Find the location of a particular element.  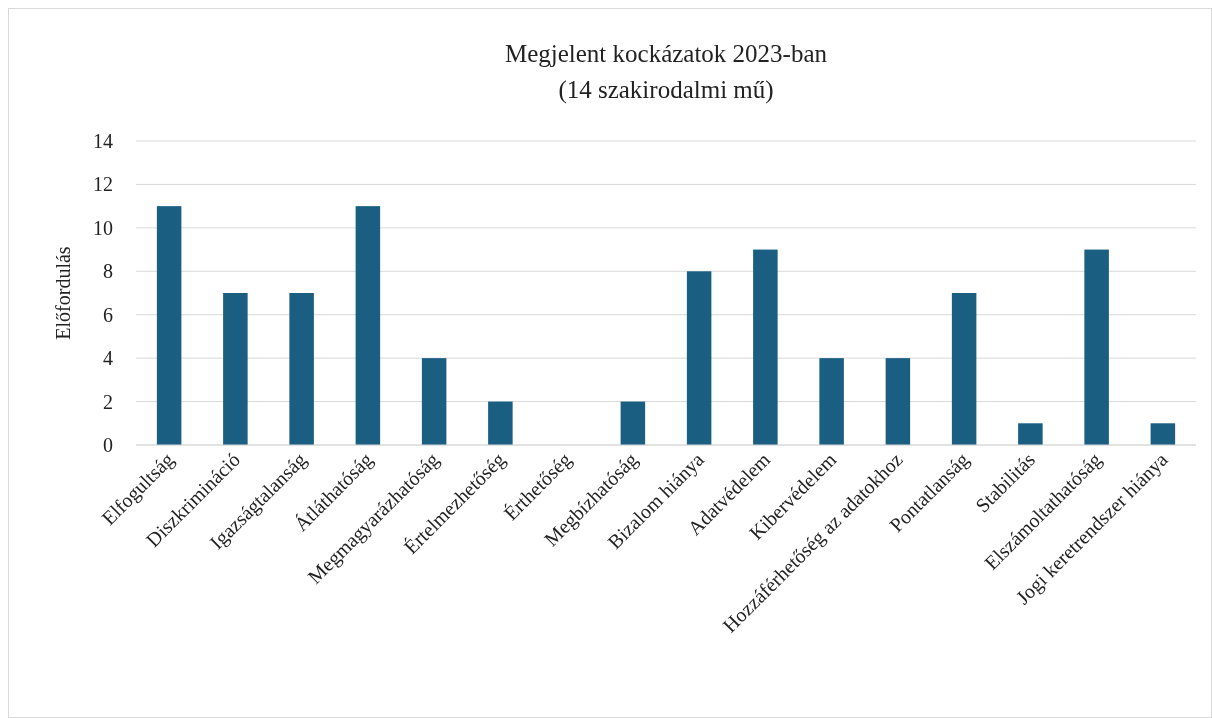

chart-subtitle: (14 szakirodalmi mű) is located at coordinates (666, 90).